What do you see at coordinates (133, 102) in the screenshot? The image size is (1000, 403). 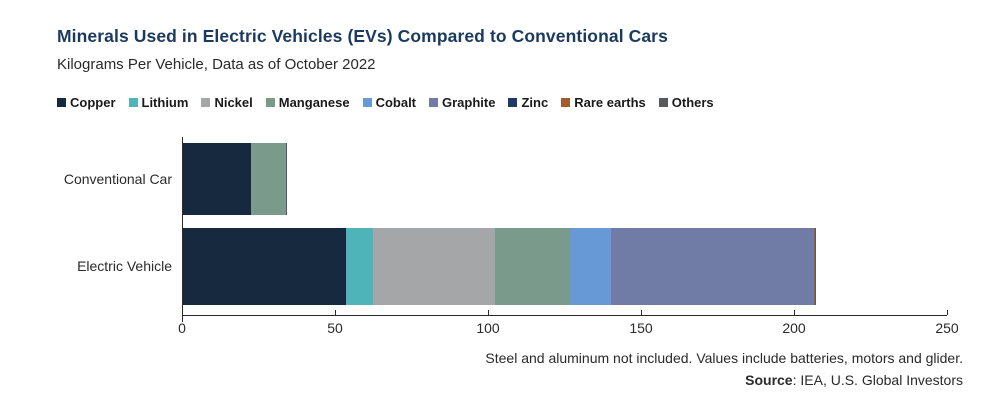 I see `legend-swatch-lithium` at bounding box center [133, 102].